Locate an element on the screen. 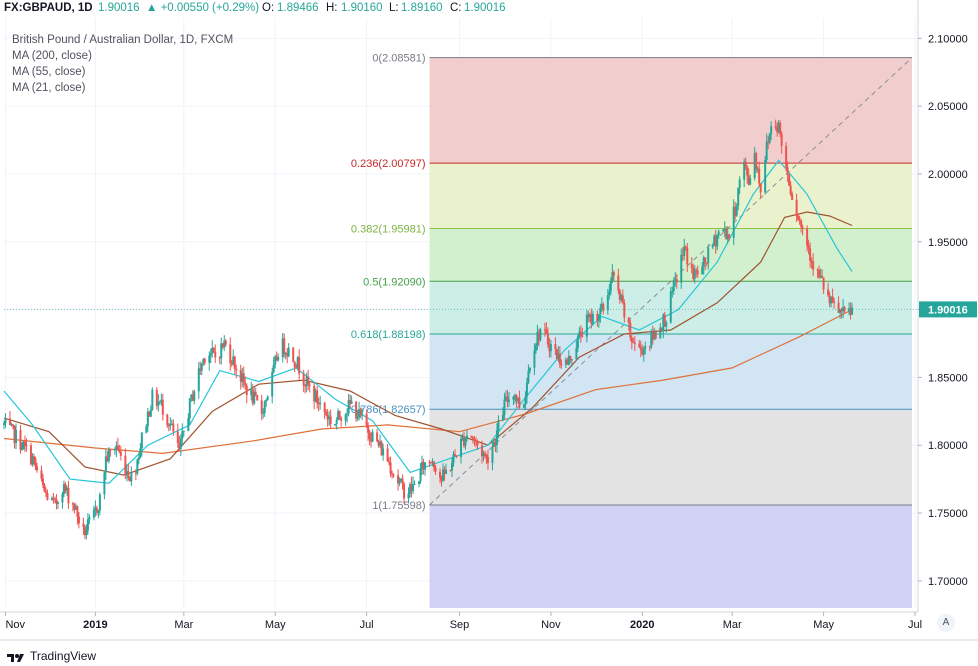 Image resolution: width=978 pixels, height=666 pixels. legend-ma55: MA (55, close) is located at coordinates (49, 72).